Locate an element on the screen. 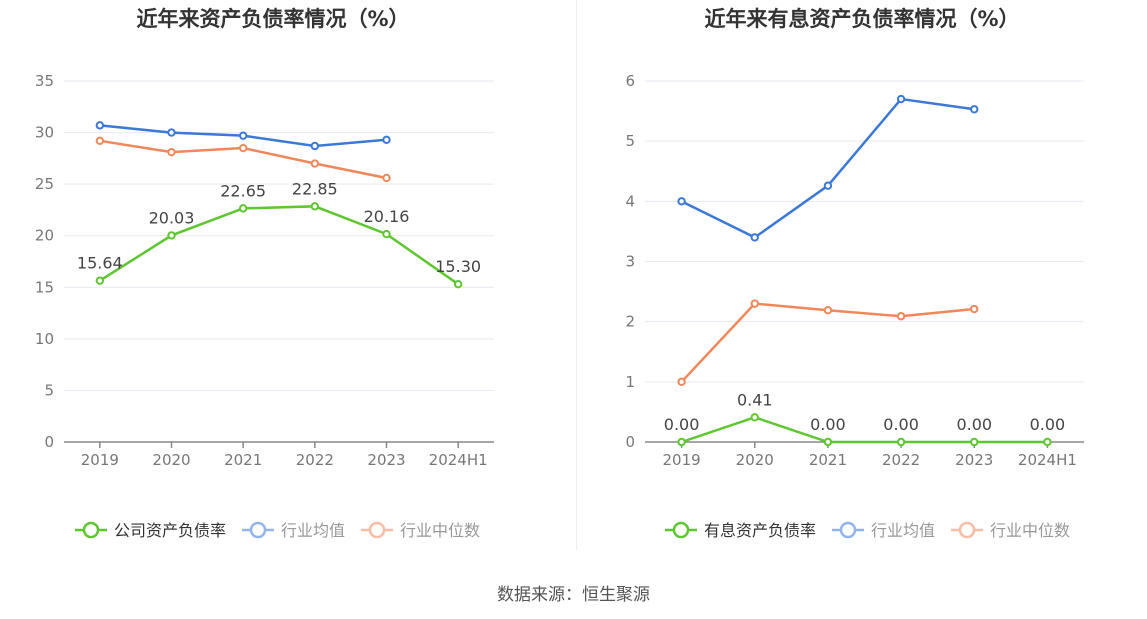  y-tick-label: 10 is located at coordinates (44, 339).